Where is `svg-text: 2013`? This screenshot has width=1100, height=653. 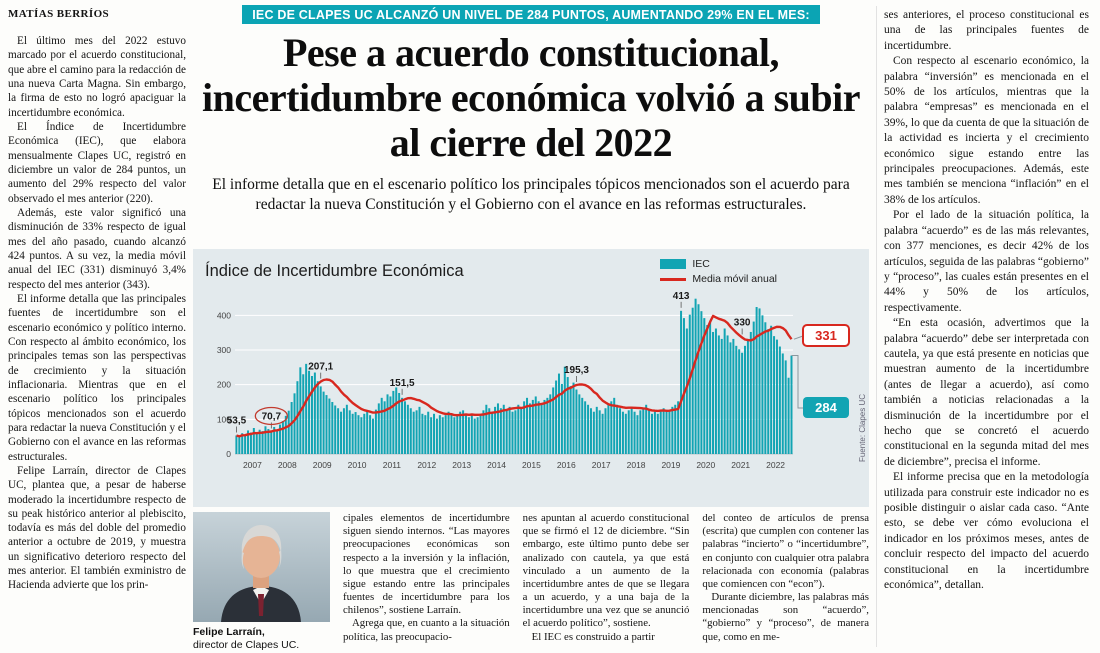 svg-text: 2013 is located at coordinates (461, 465).